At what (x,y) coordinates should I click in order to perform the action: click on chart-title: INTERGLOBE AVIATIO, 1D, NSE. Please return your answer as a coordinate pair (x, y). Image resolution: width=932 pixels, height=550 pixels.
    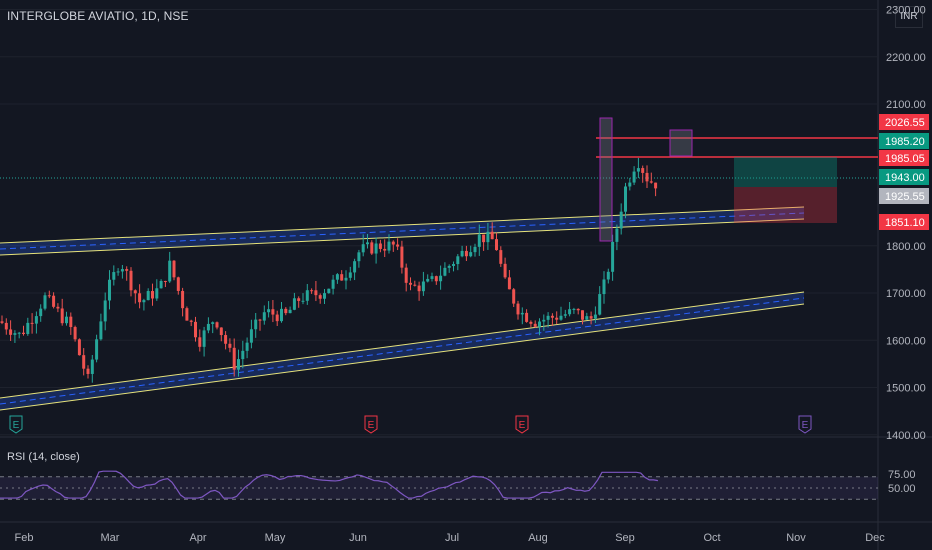
    Looking at the image, I should click on (98, 16).